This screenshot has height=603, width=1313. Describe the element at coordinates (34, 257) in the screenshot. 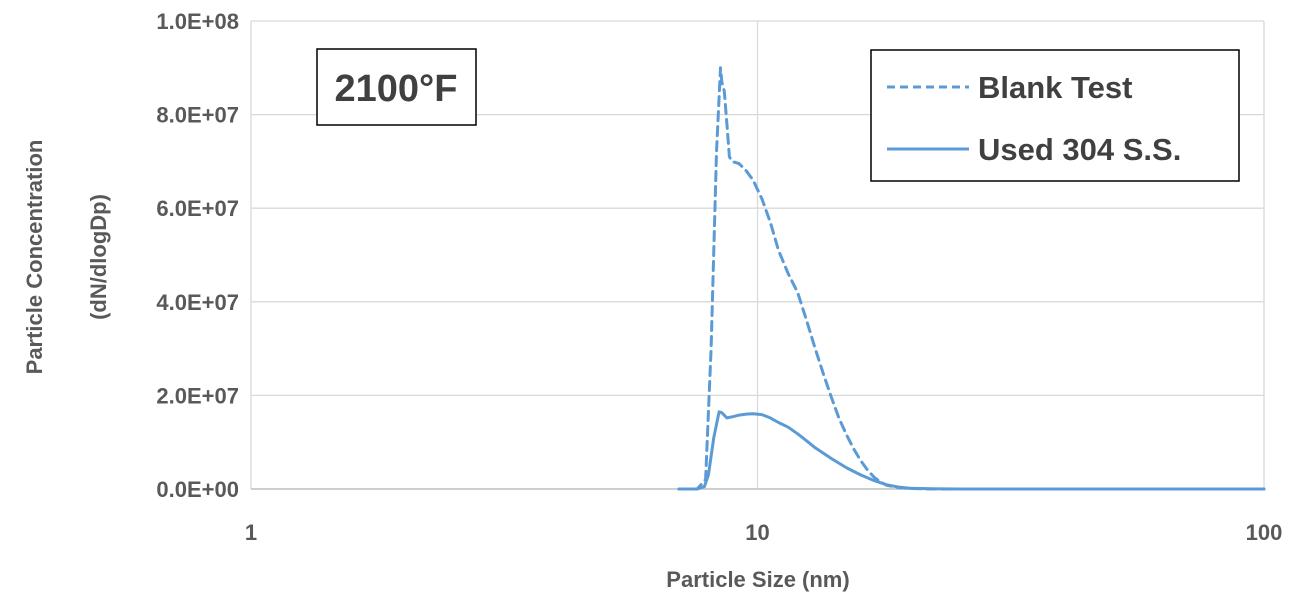

I see `y-axis-title-line1: Particle Concentration` at that location.